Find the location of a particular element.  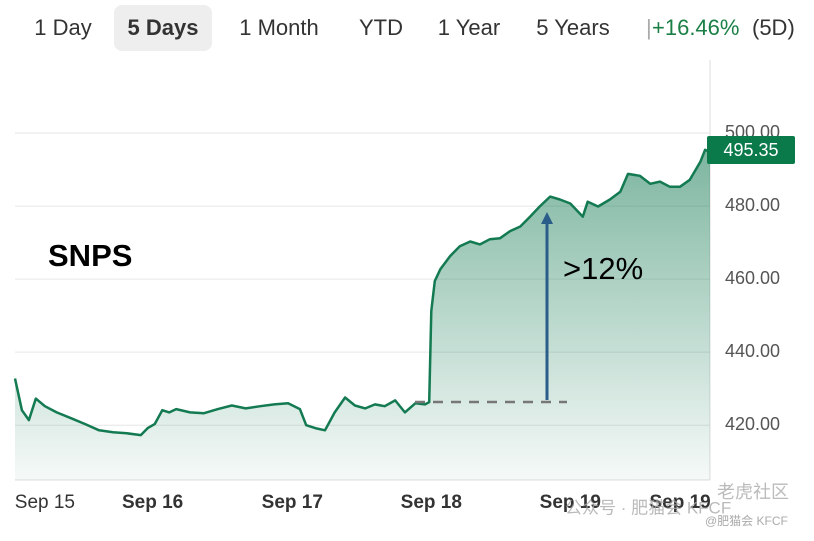

x-tick-label: Sep 17 is located at coordinates (292, 502).